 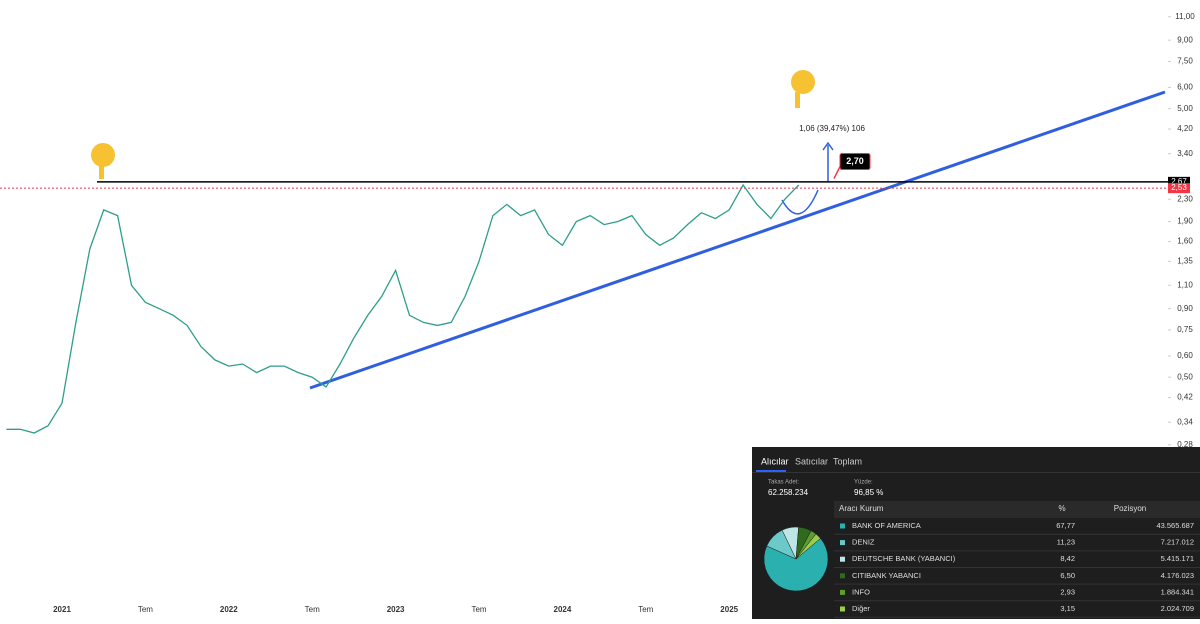 I want to click on y-tick-label: 0,90, so click(x=1185, y=308).